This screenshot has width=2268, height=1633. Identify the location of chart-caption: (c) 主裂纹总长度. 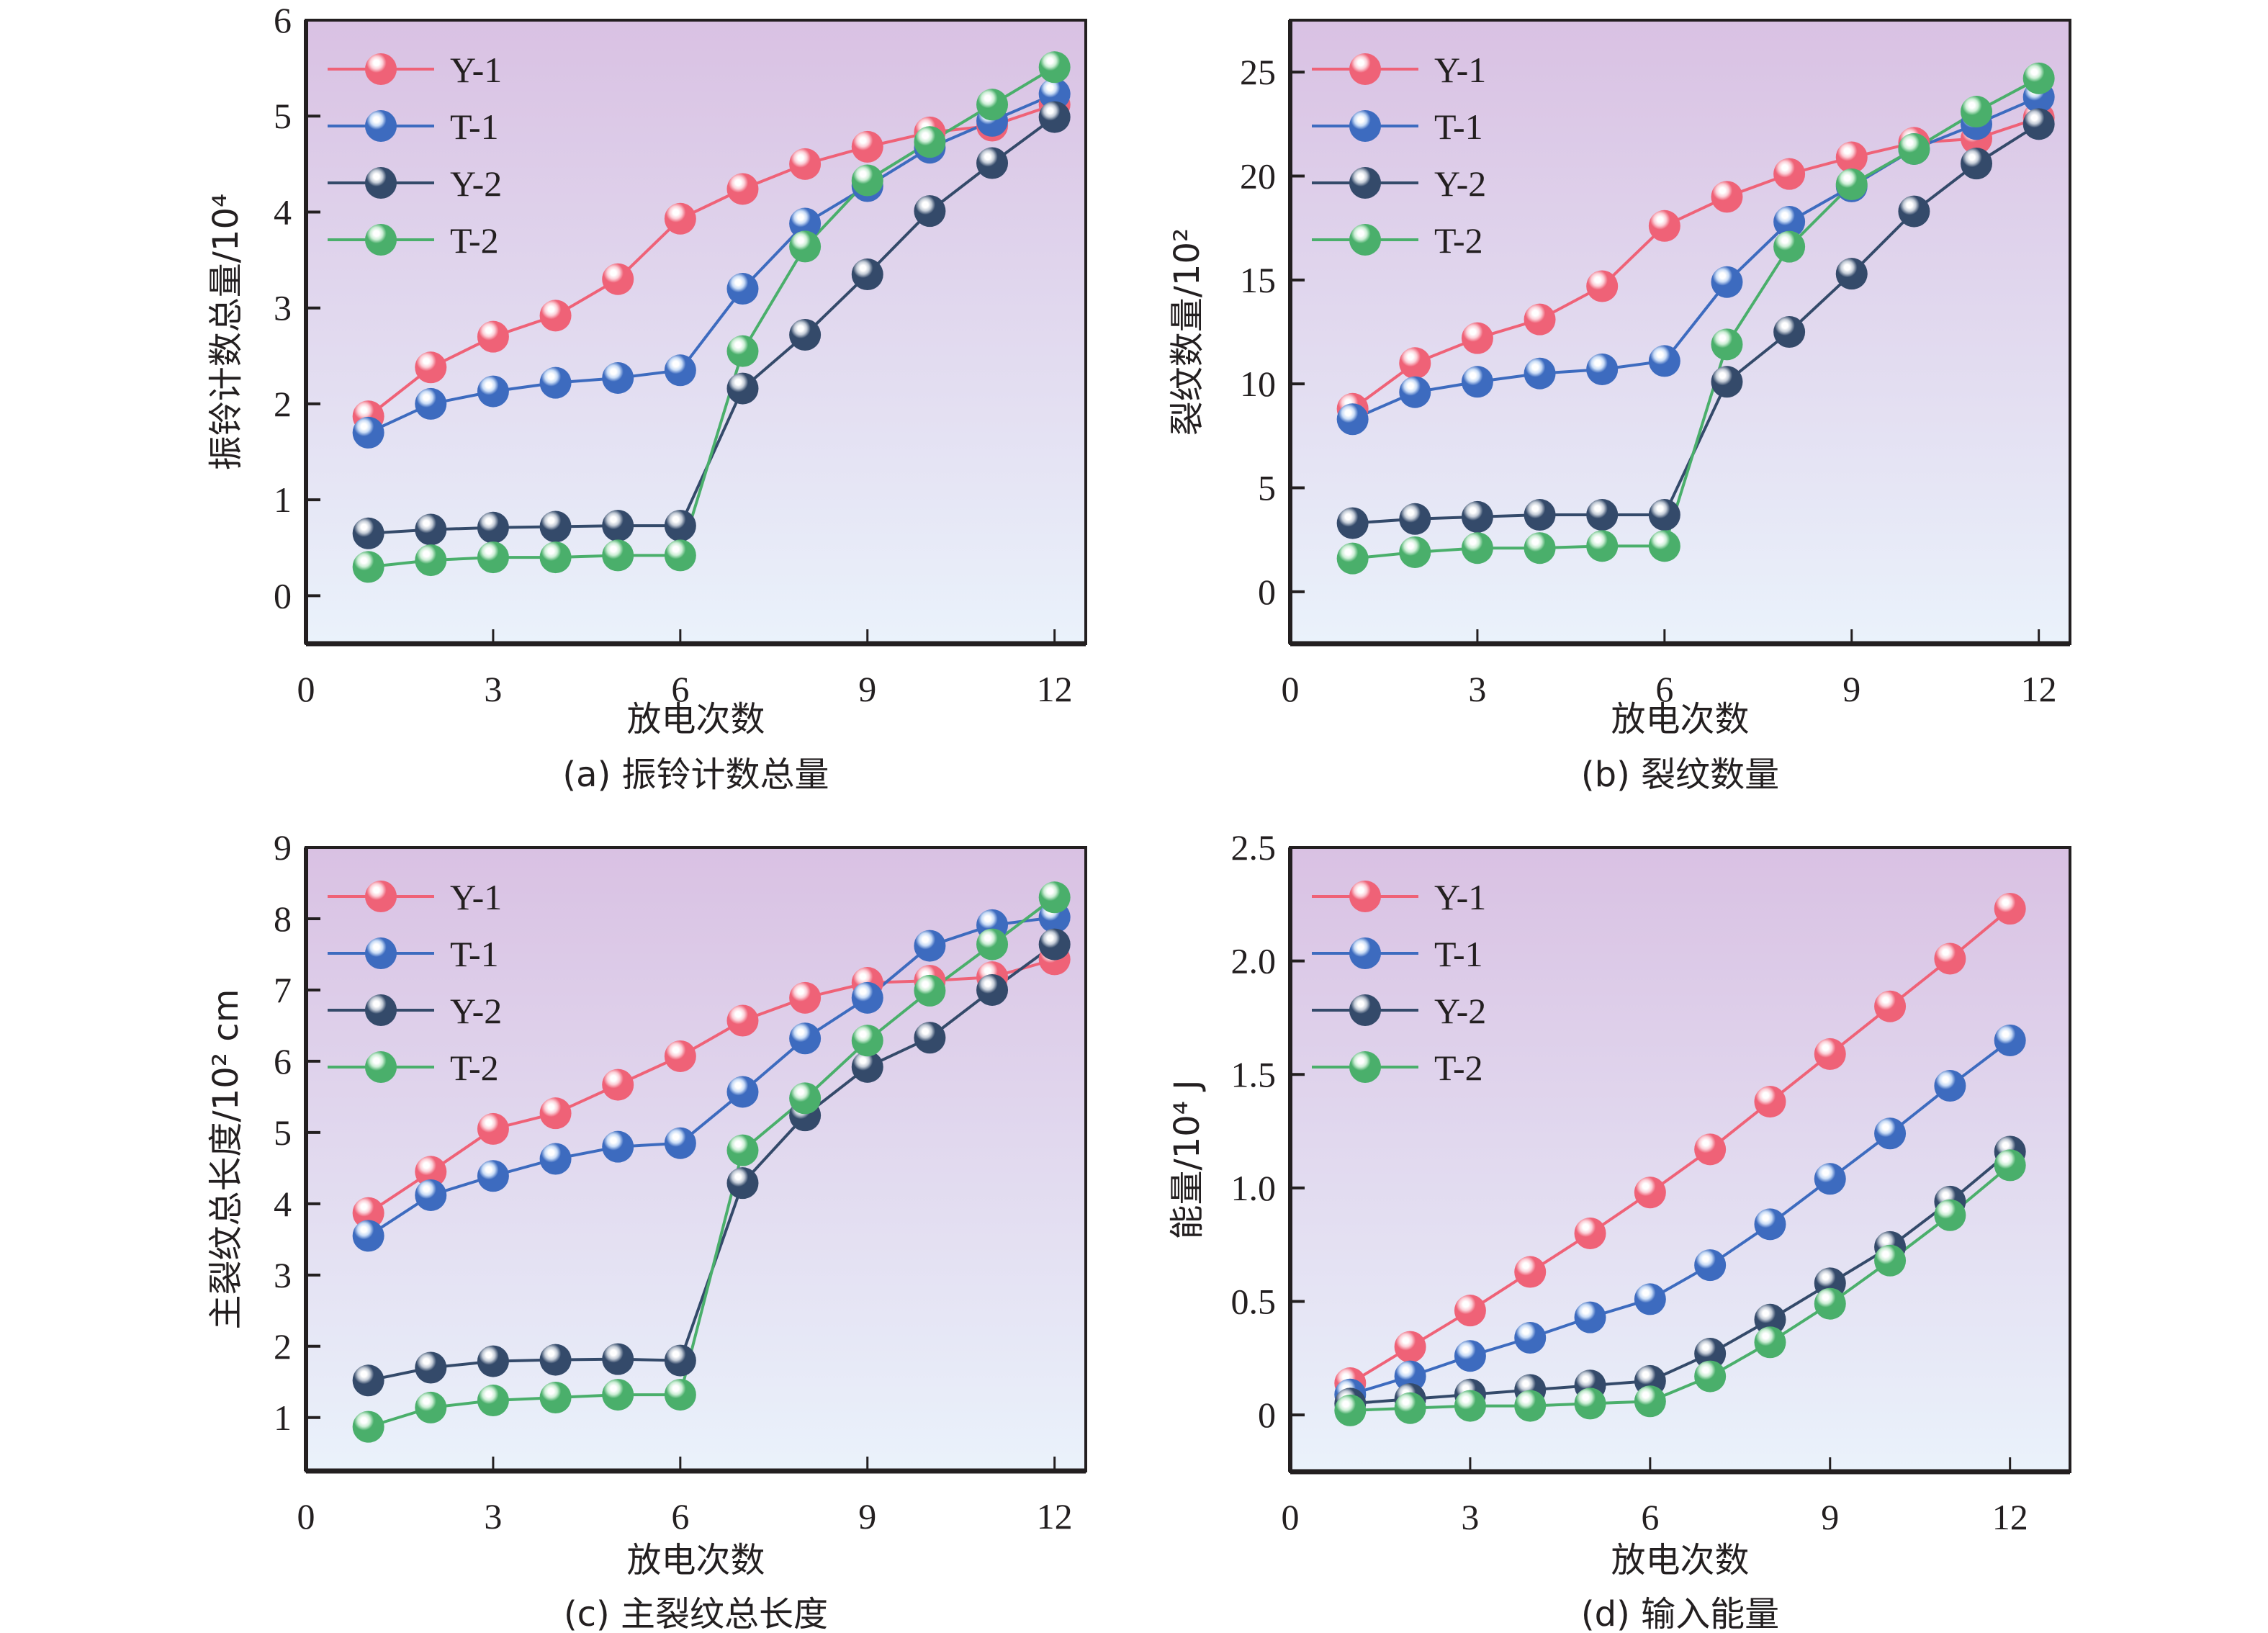
(696, 1613).